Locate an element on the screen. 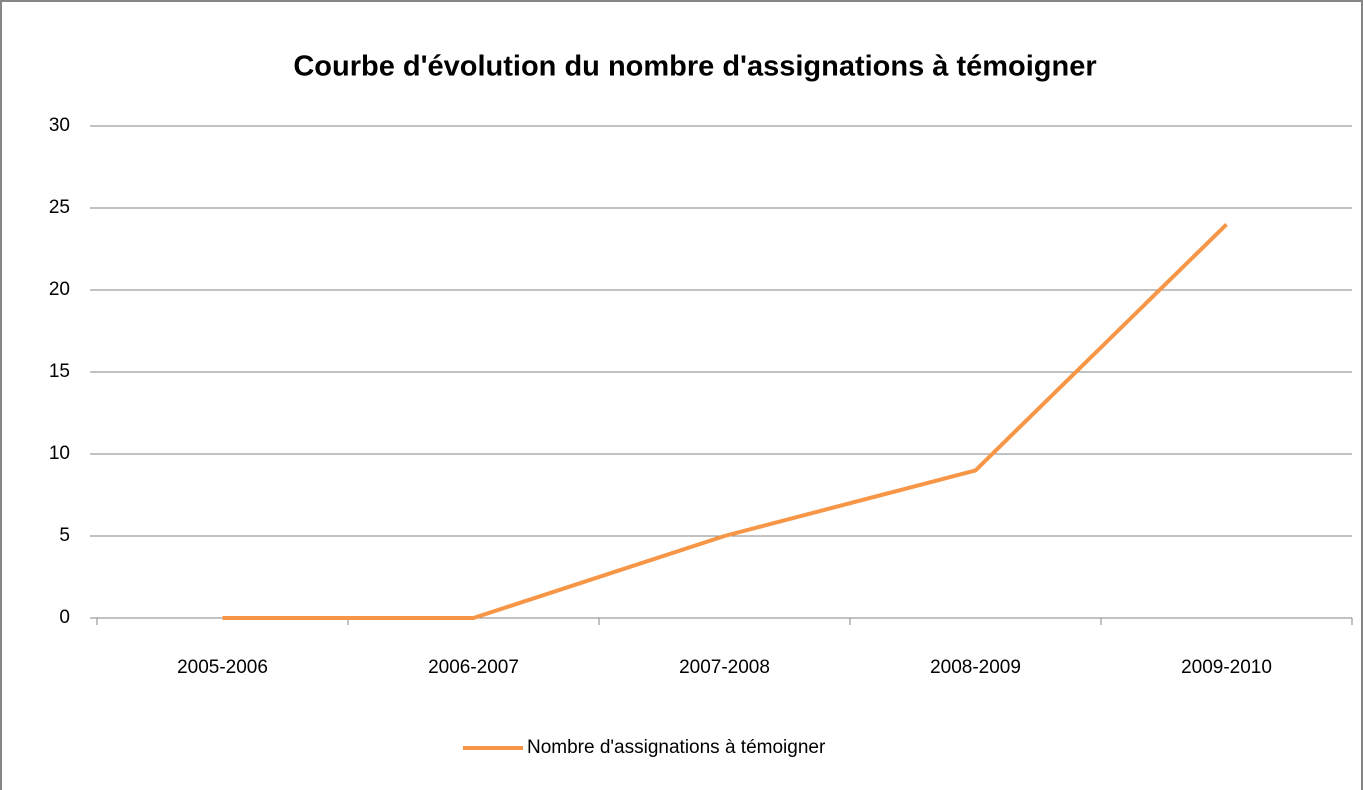 The height and width of the screenshot is (790, 1363). x-tick-label: 2007-2008 is located at coordinates (724, 667).